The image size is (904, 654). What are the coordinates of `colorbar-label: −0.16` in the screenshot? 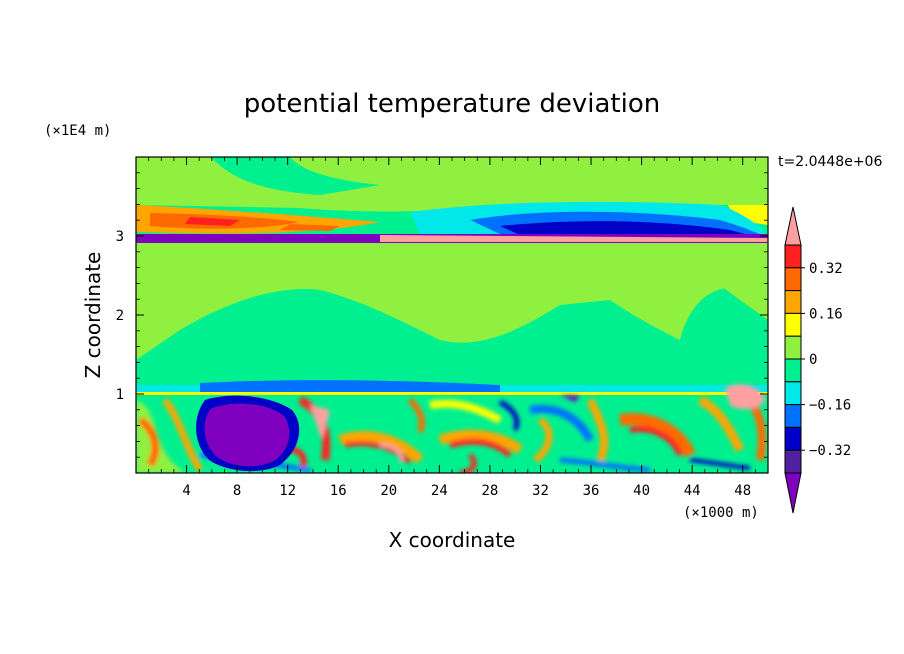 It's located at (830, 406).